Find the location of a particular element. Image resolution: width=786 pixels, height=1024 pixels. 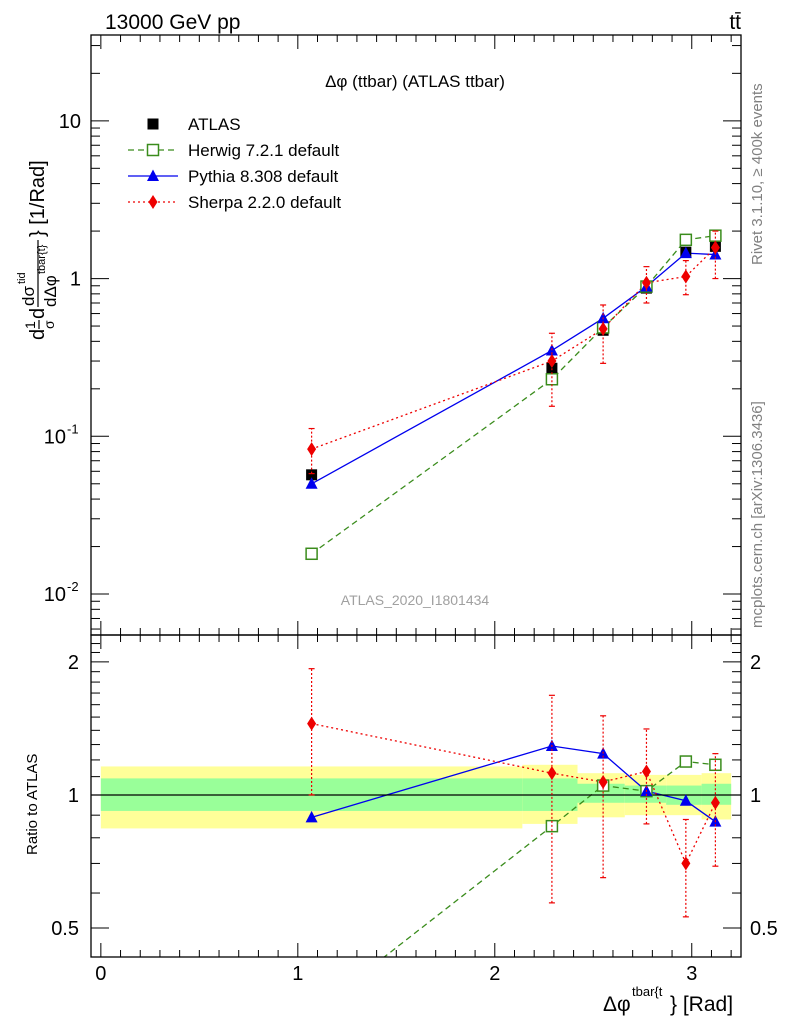

legend-label-3: Sherpa 2.2.0 default is located at coordinates (264, 202).